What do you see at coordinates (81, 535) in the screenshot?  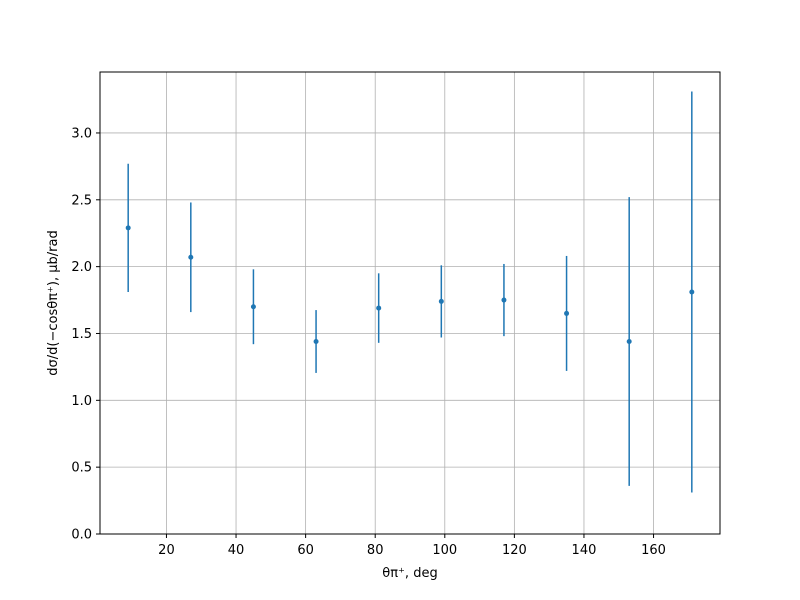 I see `y-tick-label: 0.0` at bounding box center [81, 535].